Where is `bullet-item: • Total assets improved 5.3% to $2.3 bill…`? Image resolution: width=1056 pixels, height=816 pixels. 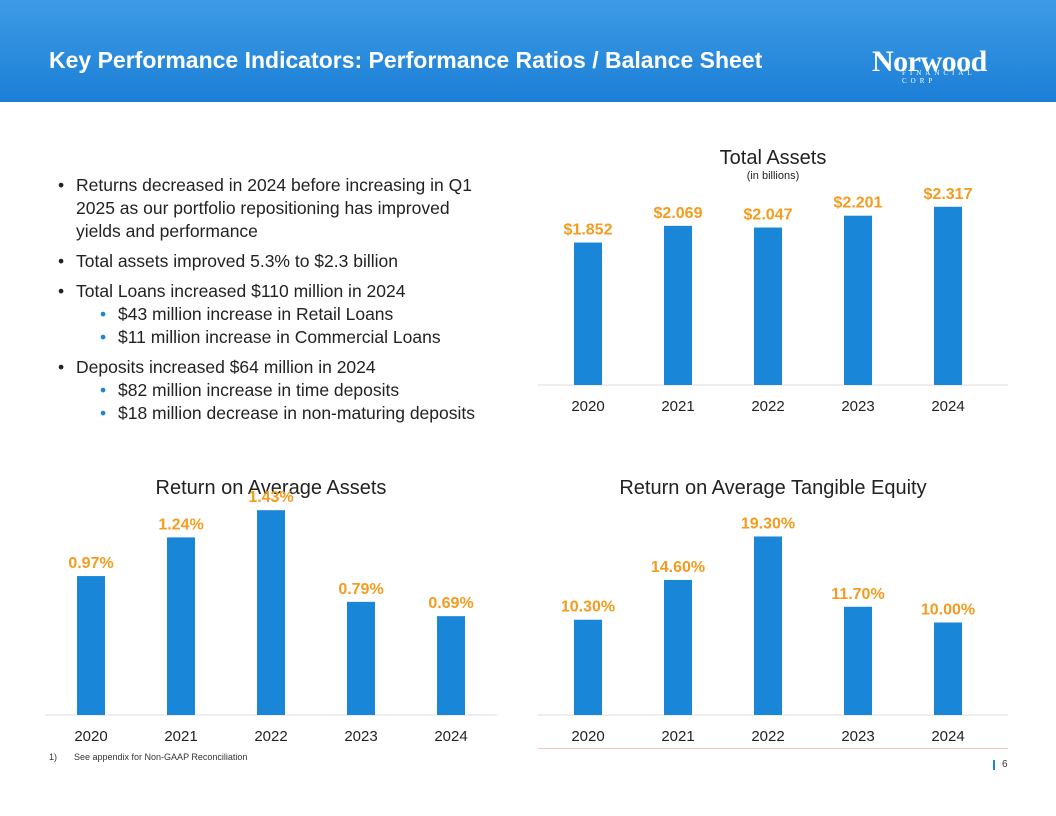
bullet-item: • Total assets improved 5.3% to $2.3 bill… is located at coordinates (278, 261).